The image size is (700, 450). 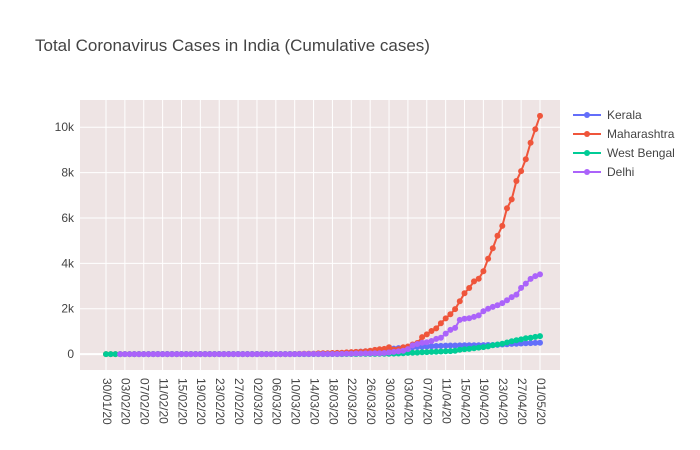 I want to click on series-delhi, so click(x=330, y=314).